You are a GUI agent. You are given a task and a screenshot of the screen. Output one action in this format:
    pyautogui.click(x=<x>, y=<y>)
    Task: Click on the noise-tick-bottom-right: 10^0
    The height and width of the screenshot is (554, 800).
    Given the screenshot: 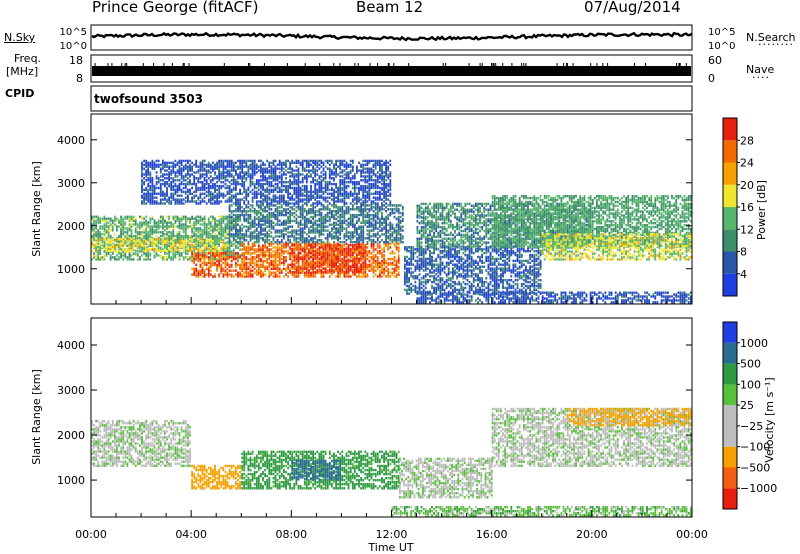 What is the action you would take?
    pyautogui.click(x=721, y=46)
    